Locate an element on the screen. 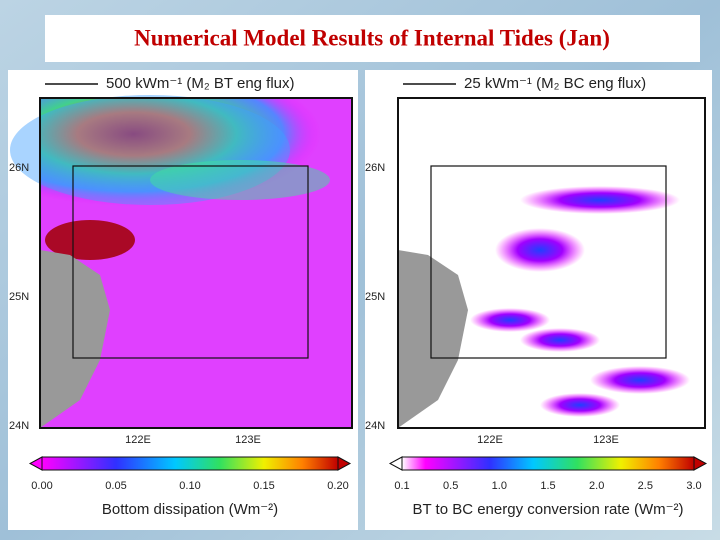 The width and height of the screenshot is (720, 540). colorbar-tick-label: 1.5 is located at coordinates (547, 486).